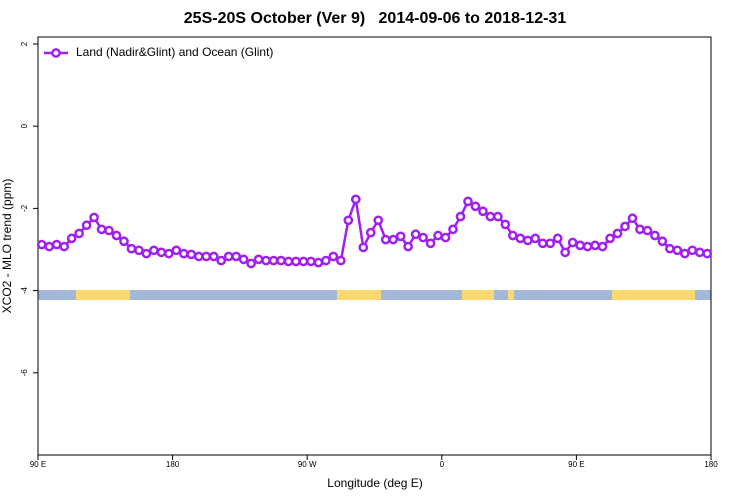 The width and height of the screenshot is (750, 500). What do you see at coordinates (24, 373) in the screenshot?
I see `y-tick-label: -6` at bounding box center [24, 373].